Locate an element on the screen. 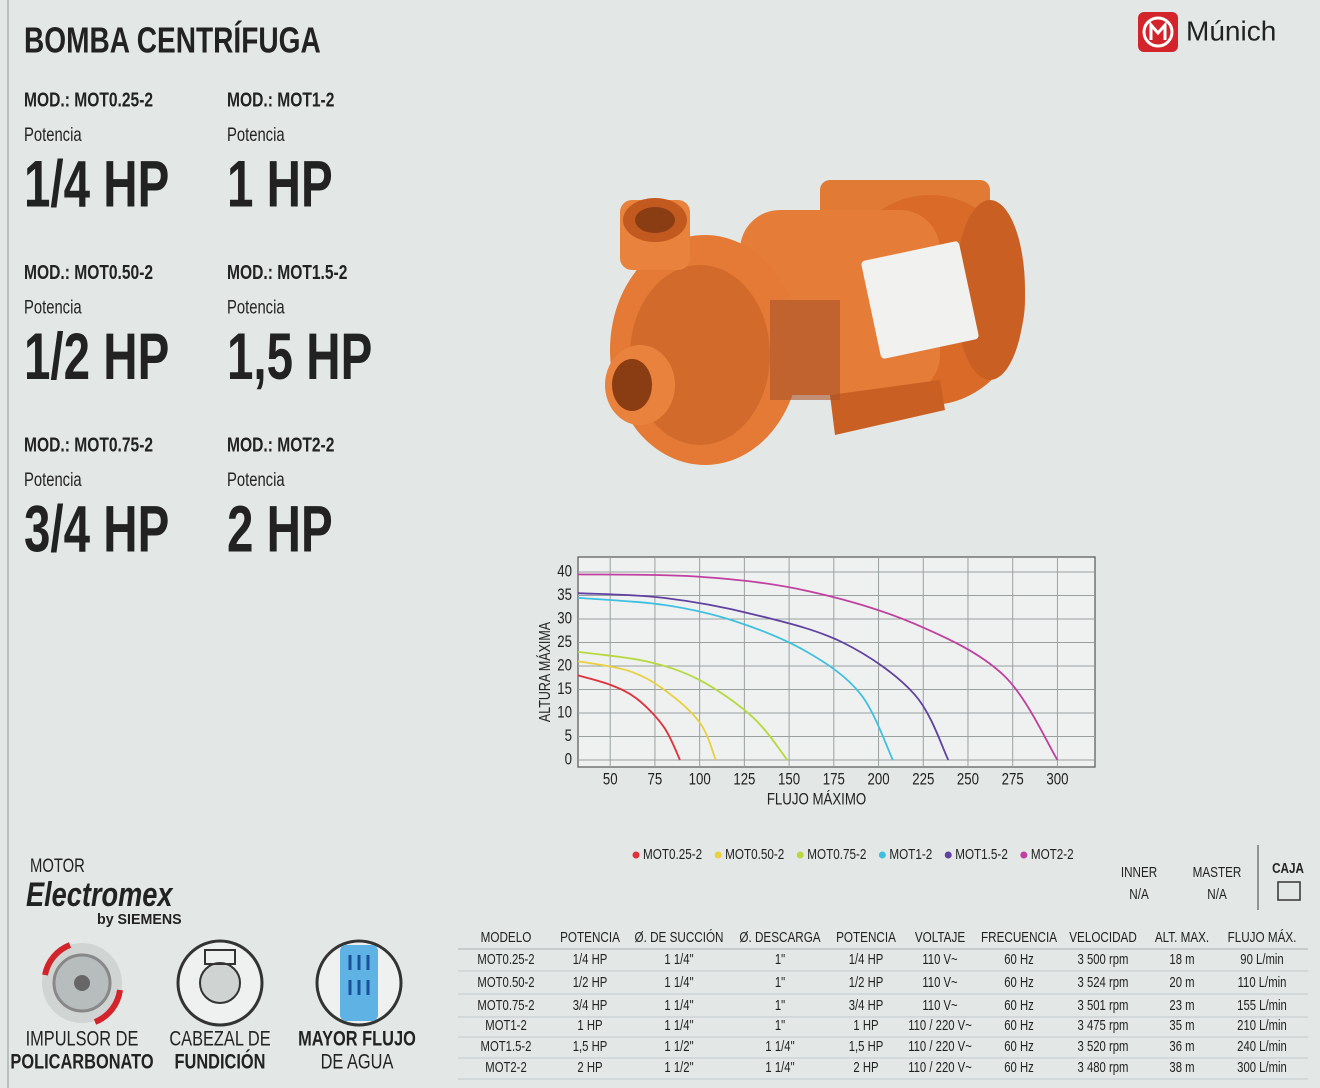 This screenshot has width=1320, height=1088. model-code: MOD.: MOT0.75-2 is located at coordinates (88, 444).